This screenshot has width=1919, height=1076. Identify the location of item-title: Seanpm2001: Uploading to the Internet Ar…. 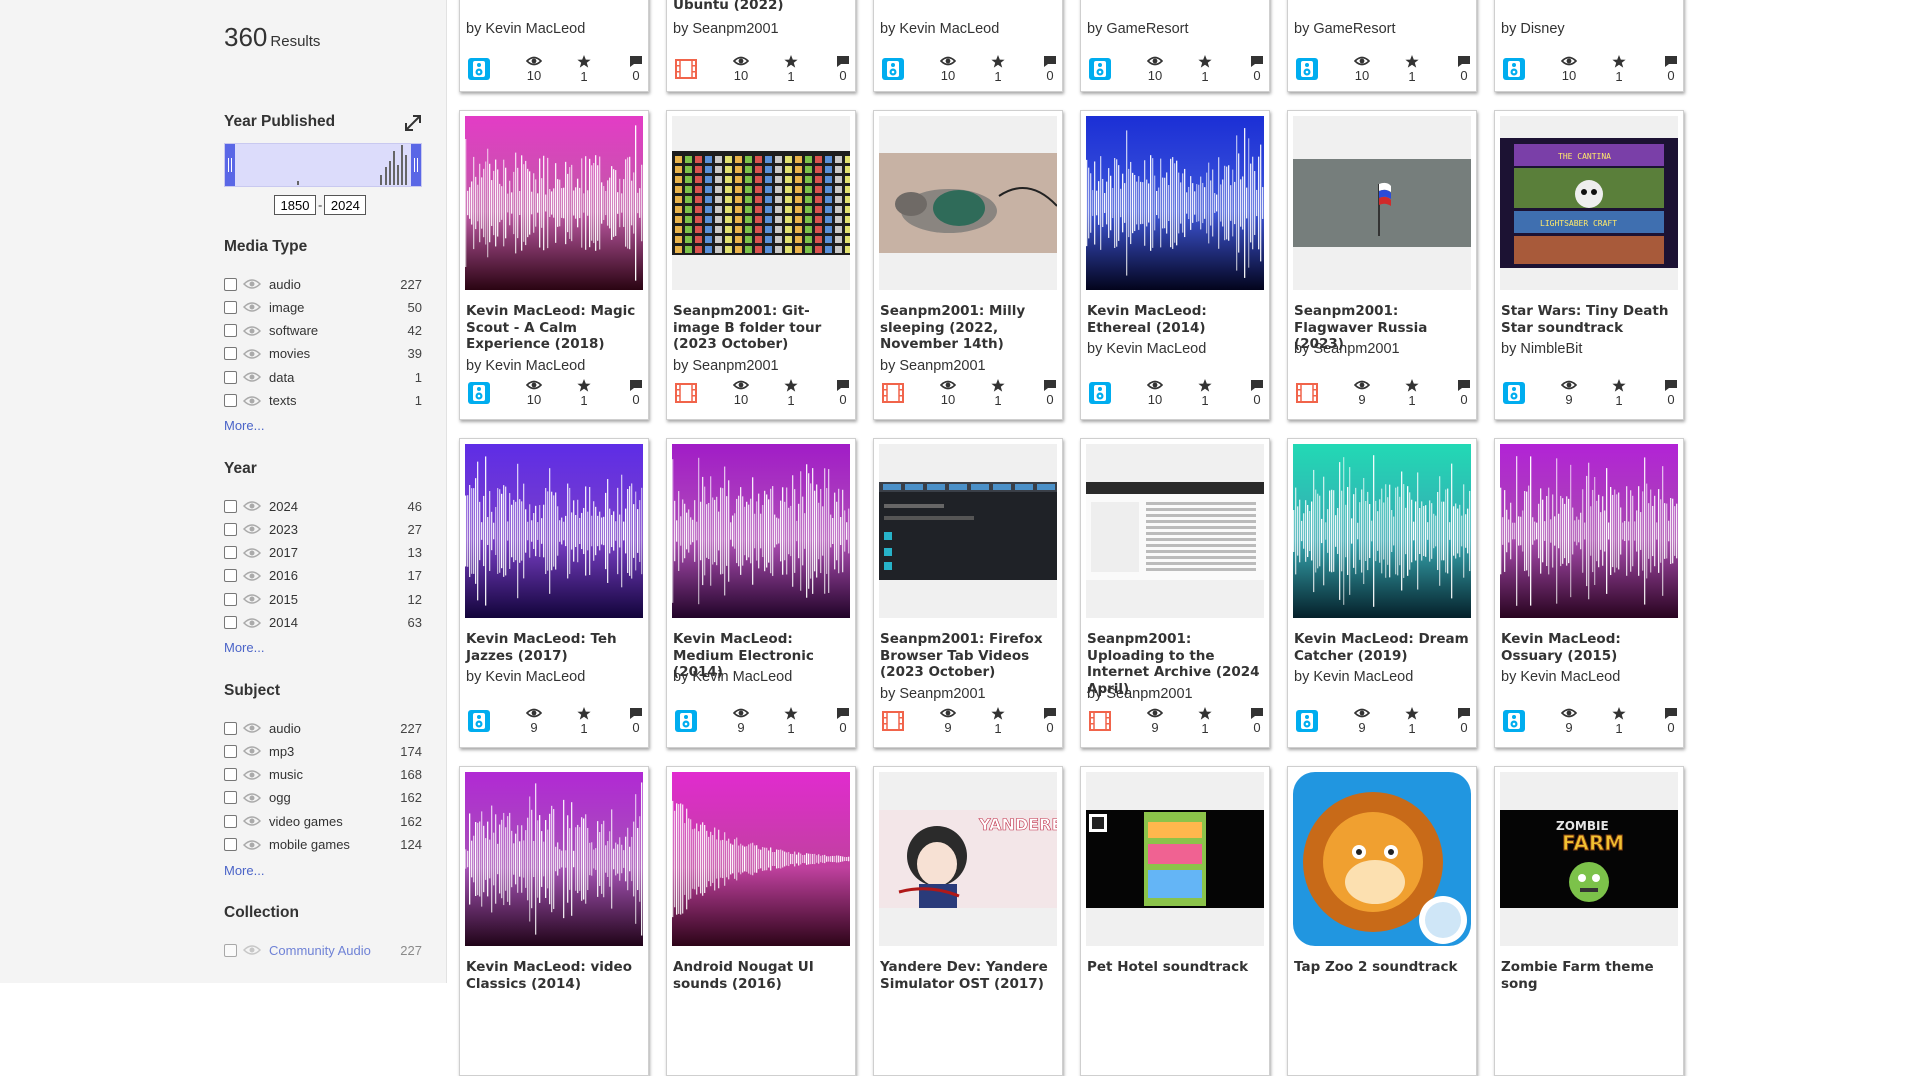
(1173, 664).